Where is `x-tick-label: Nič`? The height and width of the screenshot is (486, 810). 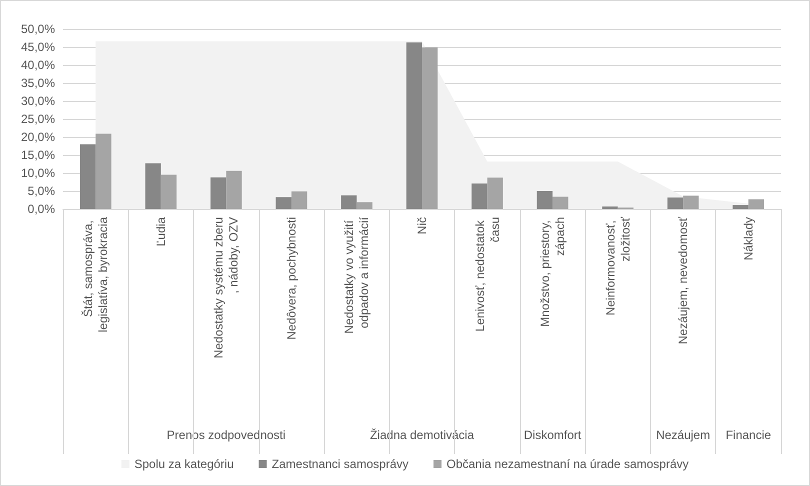 x-tick-label: Nič is located at coordinates (422, 225).